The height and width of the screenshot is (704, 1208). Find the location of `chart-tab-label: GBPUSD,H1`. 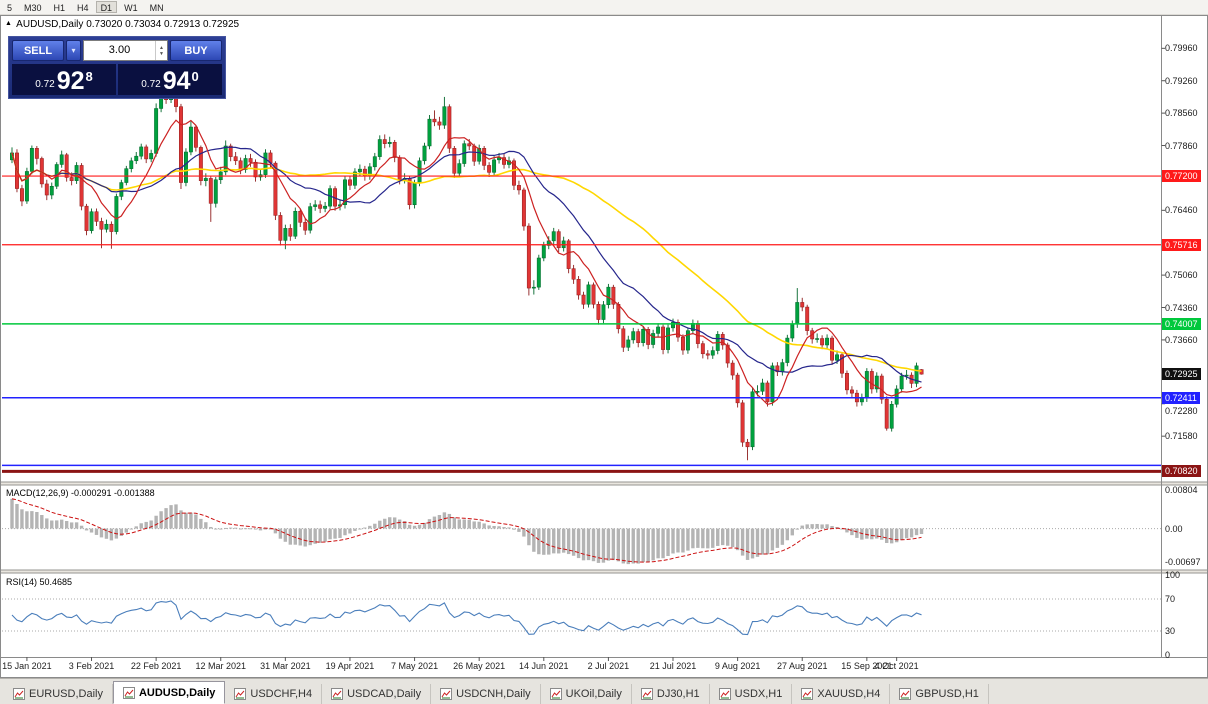

chart-tab-label: GBPUSD,H1 is located at coordinates (947, 694).